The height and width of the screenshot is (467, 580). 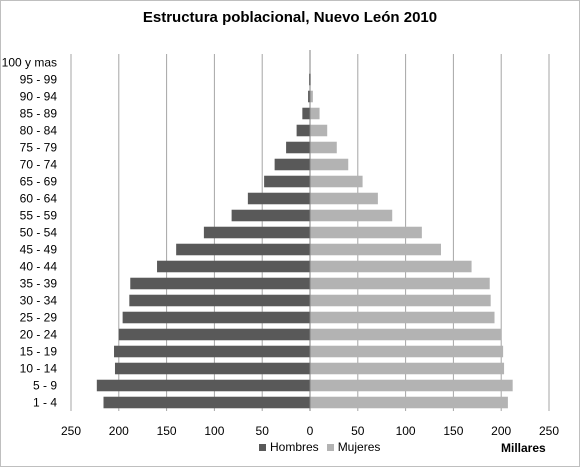 I want to click on x-axis-unit-label: Millares, so click(x=523, y=448).